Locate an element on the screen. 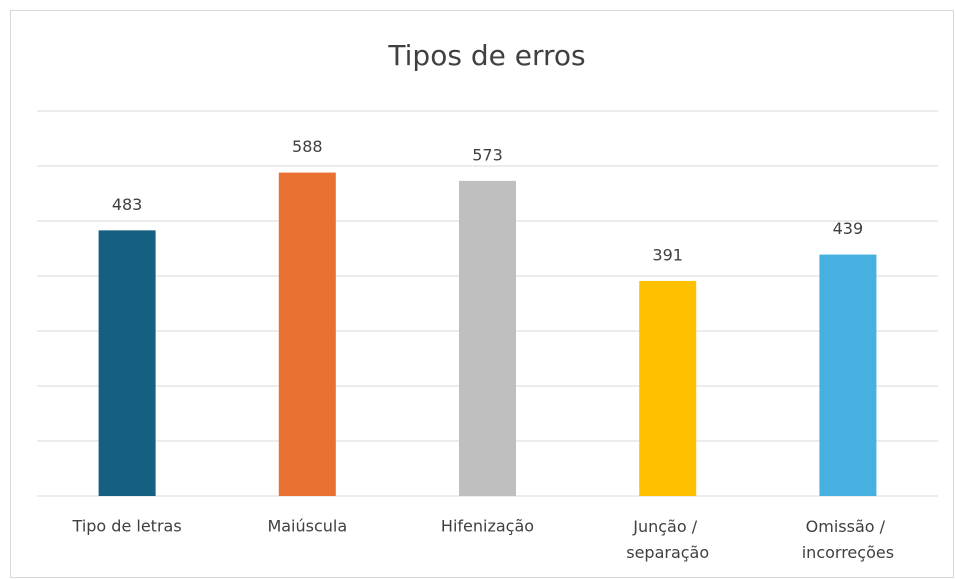 This screenshot has height=579, width=955. data-label: 391 is located at coordinates (667, 254).